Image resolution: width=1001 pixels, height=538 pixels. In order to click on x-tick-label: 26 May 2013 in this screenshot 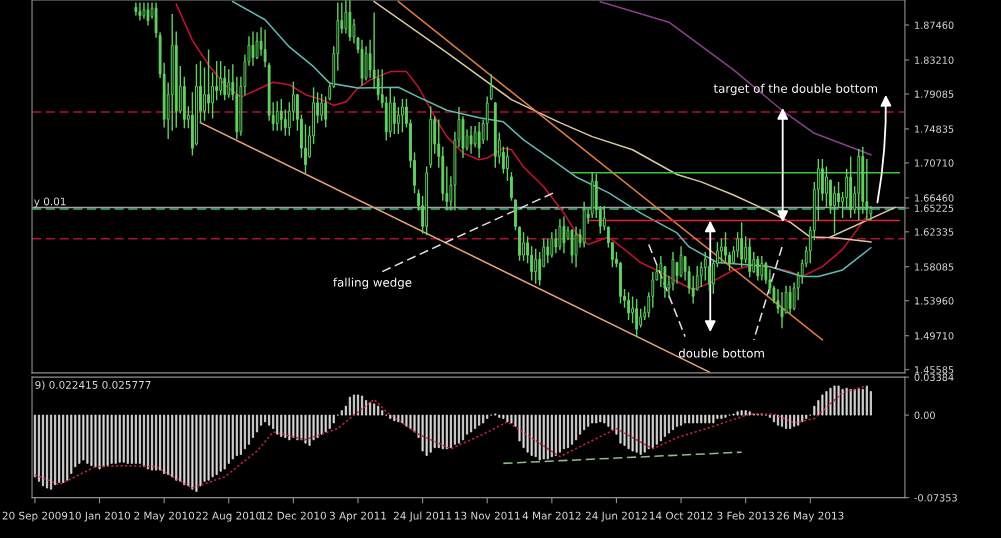, I will do `click(810, 516)`.